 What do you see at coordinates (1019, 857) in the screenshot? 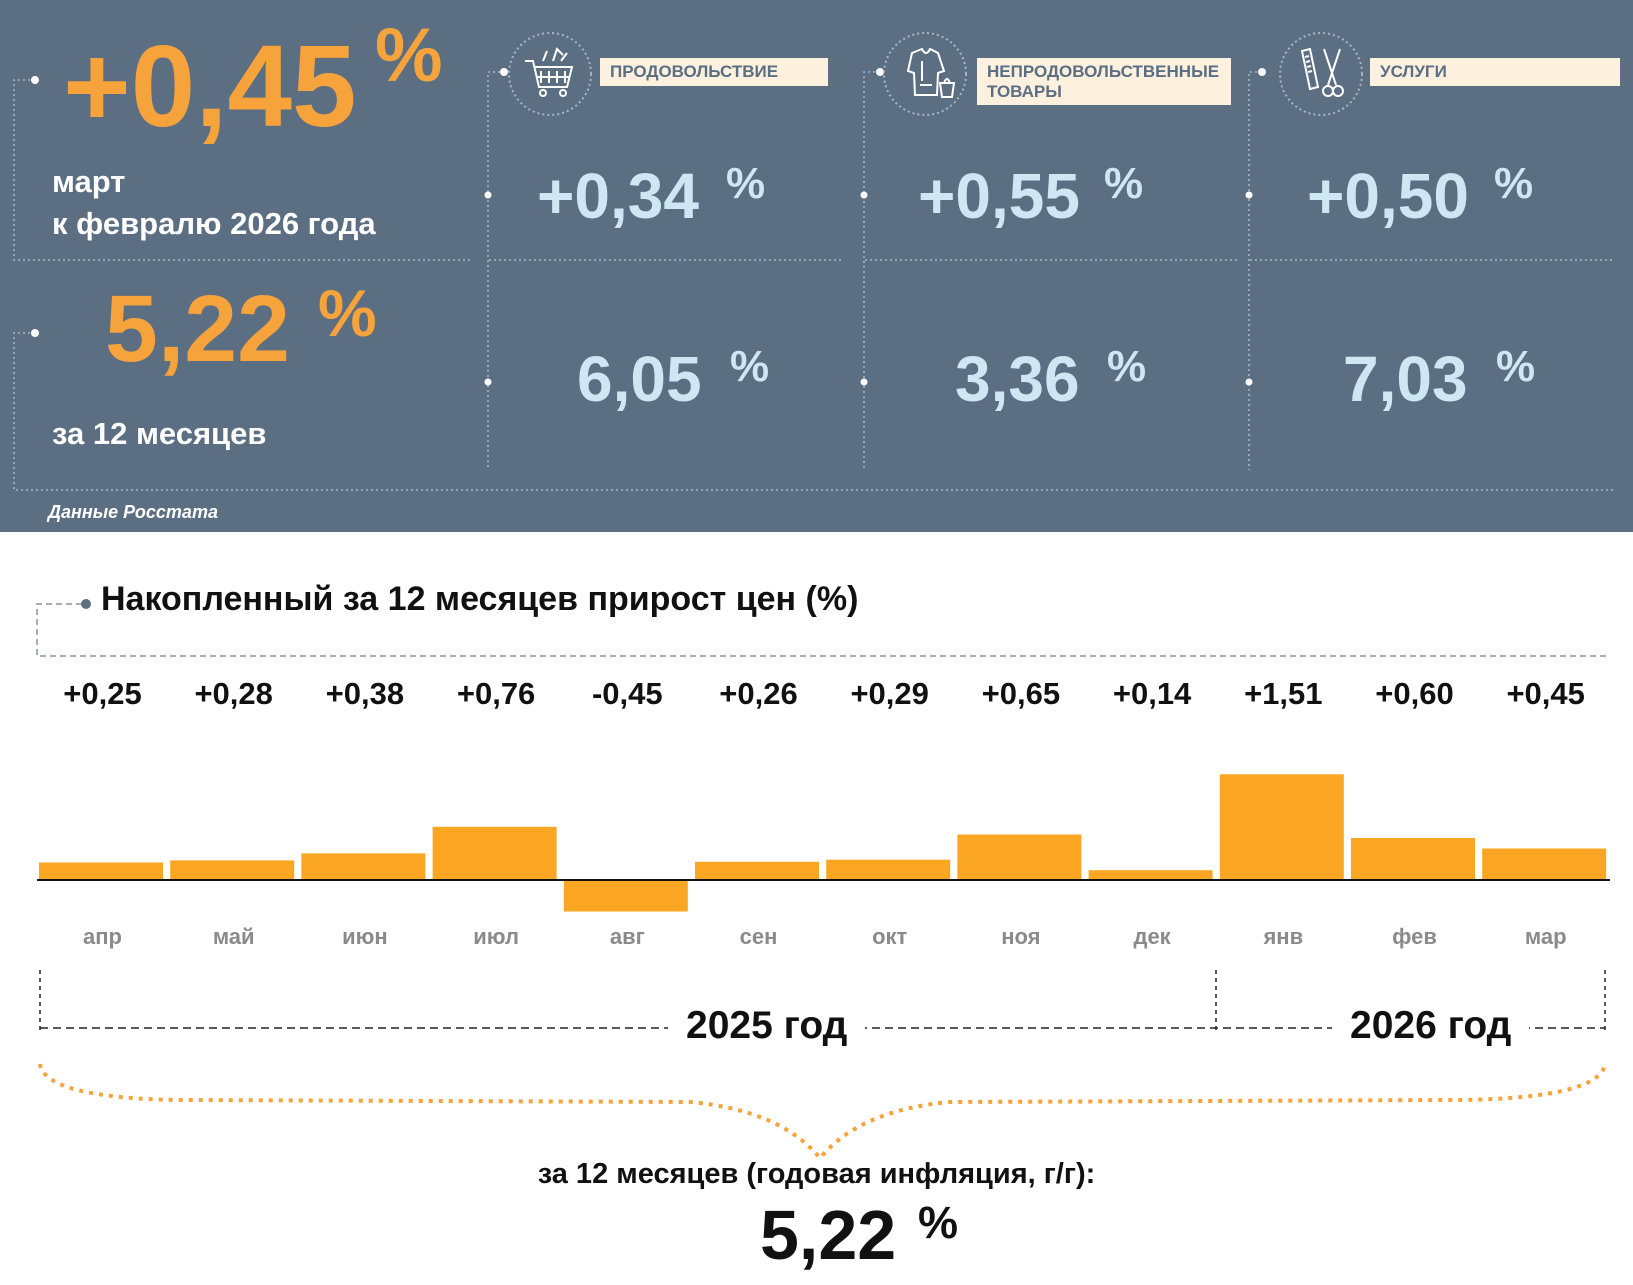
I see `bar-ноя` at bounding box center [1019, 857].